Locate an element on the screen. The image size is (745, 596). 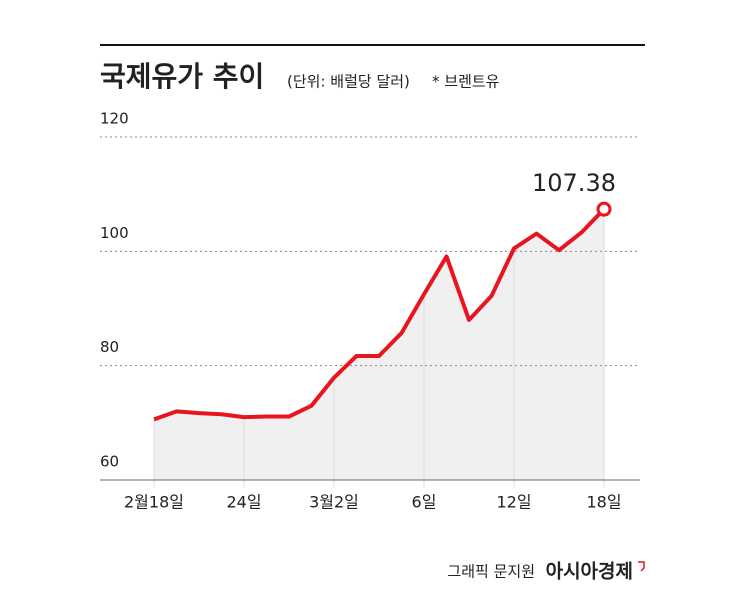
x-tick-label: 3월2일 is located at coordinates (334, 502).